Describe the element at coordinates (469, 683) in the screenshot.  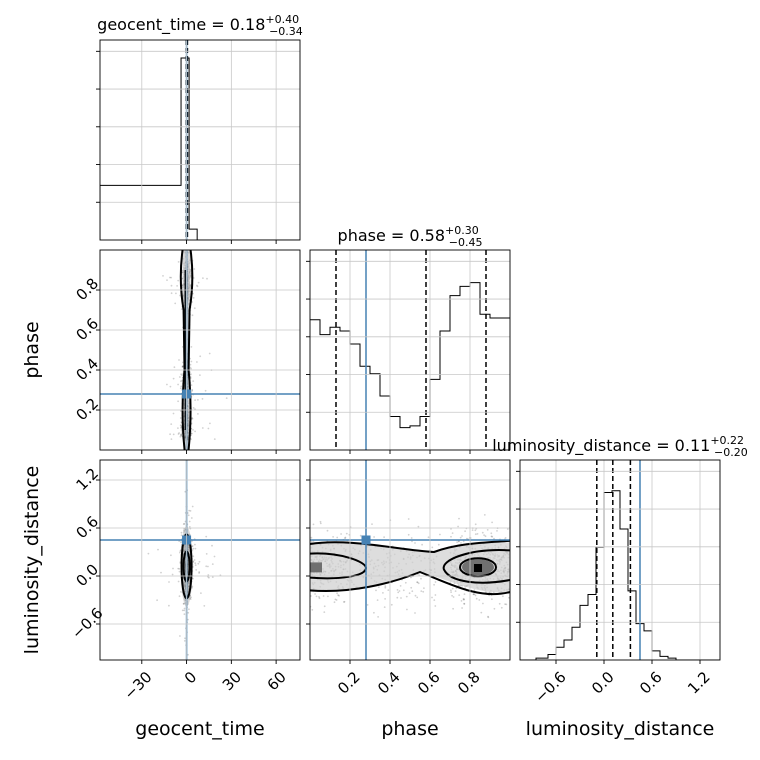
I see `x-tick-label: 0.8` at that location.